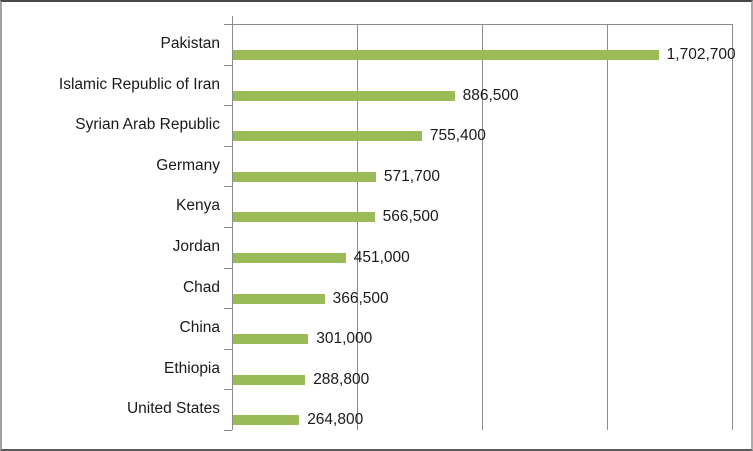 The height and width of the screenshot is (451, 753). I want to click on category-label: Ethiopia, so click(191, 368).